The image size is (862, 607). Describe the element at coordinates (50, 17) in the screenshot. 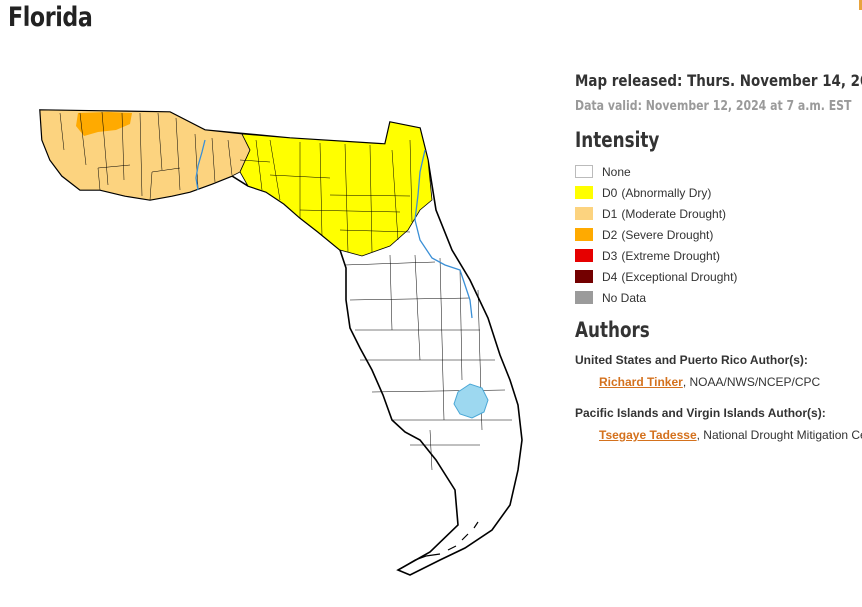

I see `page-title: Florida` at that location.